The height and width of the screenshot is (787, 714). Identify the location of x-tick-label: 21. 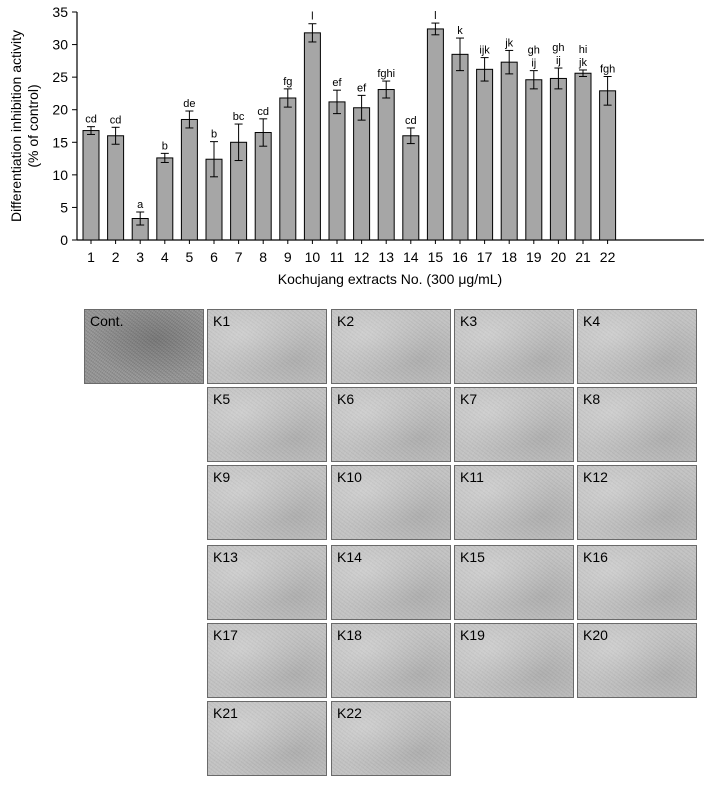
(583, 257).